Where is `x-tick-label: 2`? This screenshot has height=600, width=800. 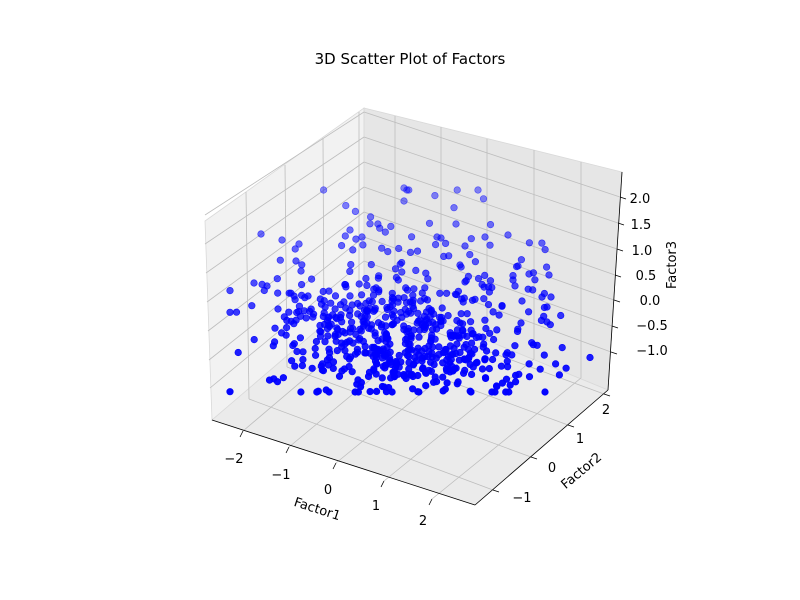 x-tick-label: 2 is located at coordinates (423, 521).